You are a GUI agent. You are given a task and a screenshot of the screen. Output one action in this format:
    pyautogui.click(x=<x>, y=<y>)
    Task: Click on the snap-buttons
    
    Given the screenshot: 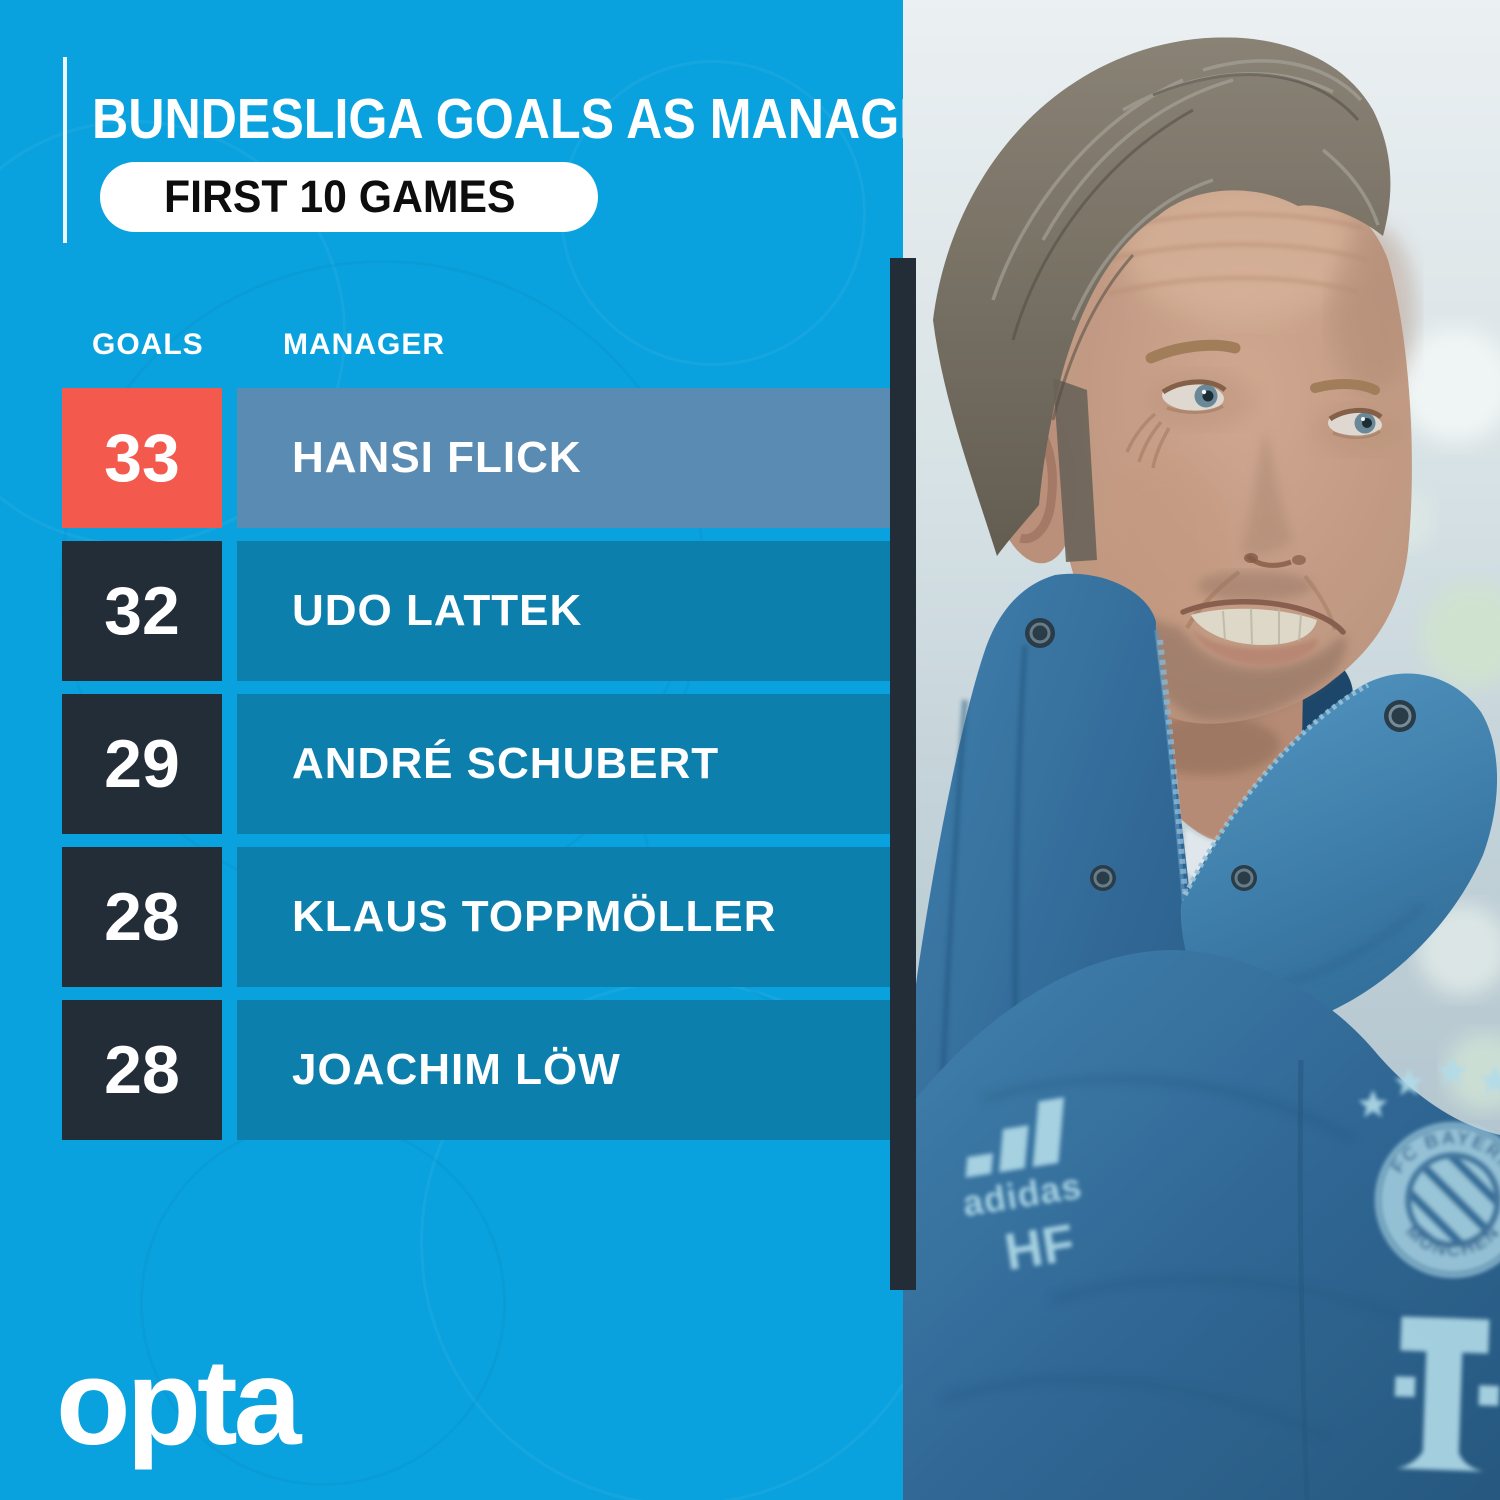 What is the action you would take?
    pyautogui.click(x=1220, y=754)
    